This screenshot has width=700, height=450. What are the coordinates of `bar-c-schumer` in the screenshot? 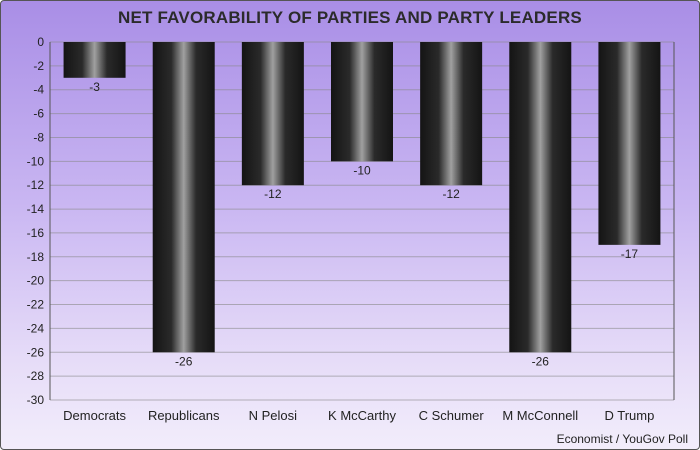 It's located at (451, 114).